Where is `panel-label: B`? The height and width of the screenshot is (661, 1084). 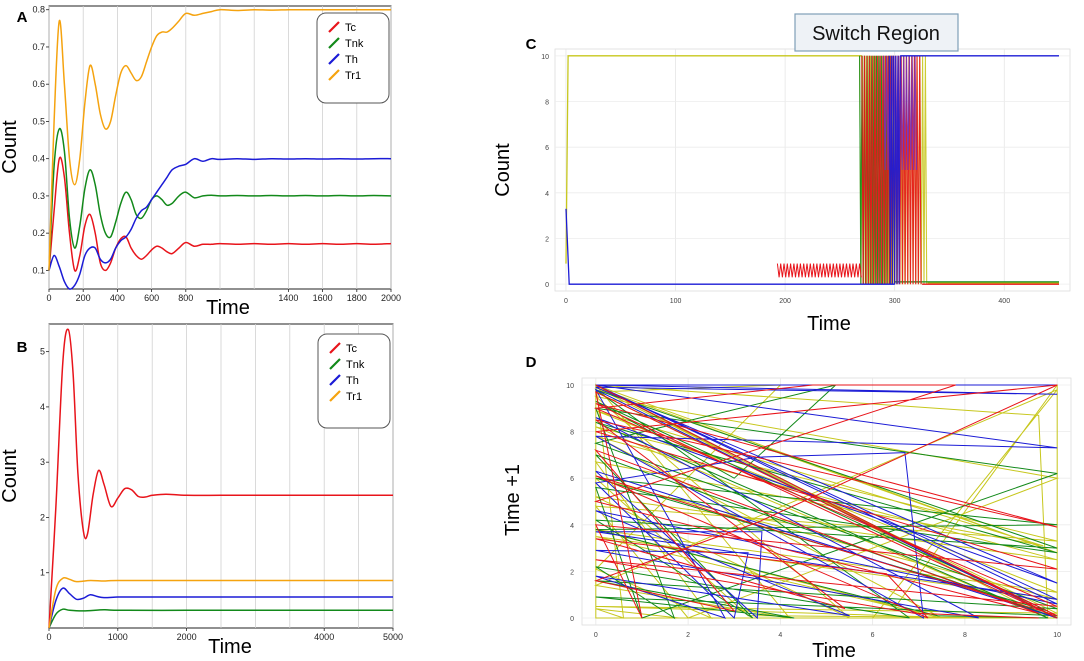
panel-label: B is located at coordinates (22, 347).